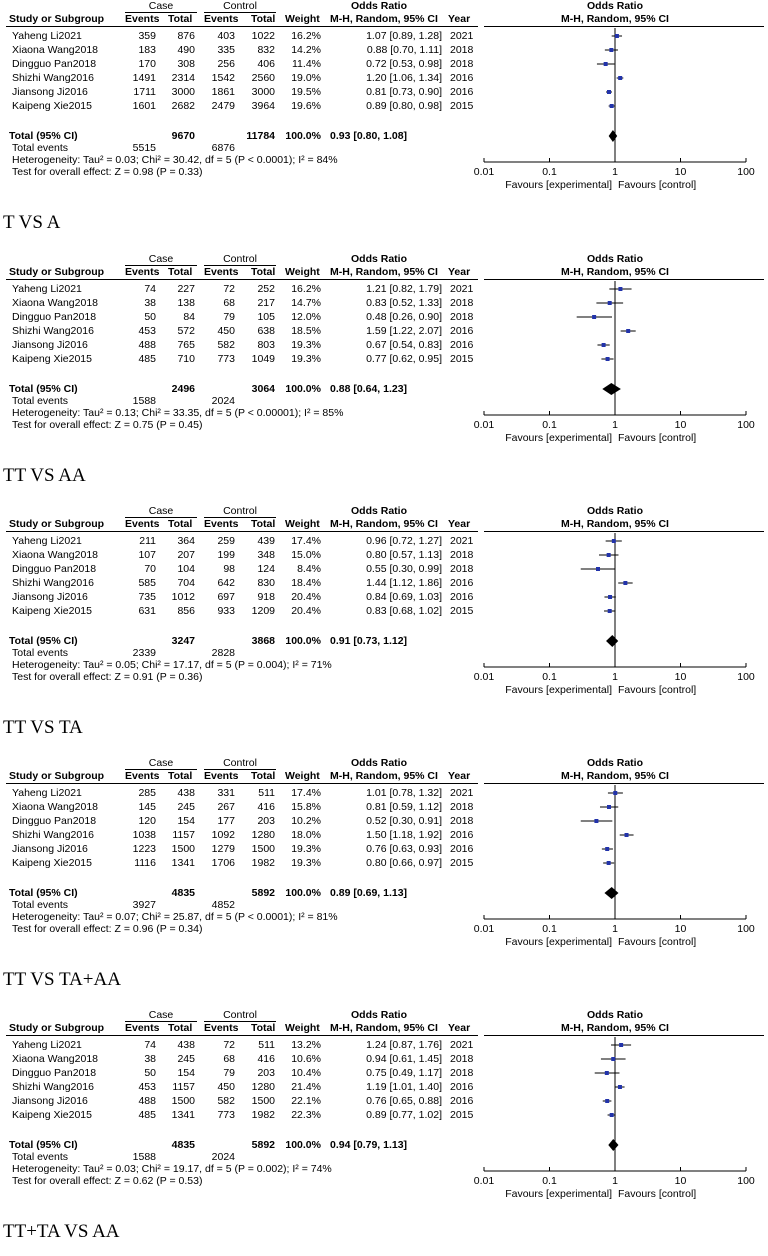  What do you see at coordinates (147, 345) in the screenshot?
I see `case-events-cell: 488` at bounding box center [147, 345].